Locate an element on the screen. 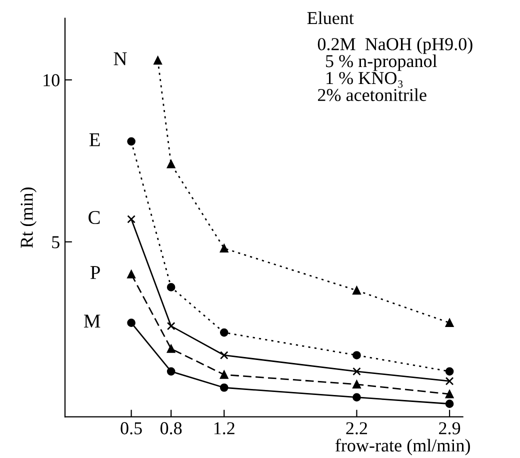 Image resolution: width=520 pixels, height=458 pixels. x-tick-label: 2.9 is located at coordinates (449, 428).